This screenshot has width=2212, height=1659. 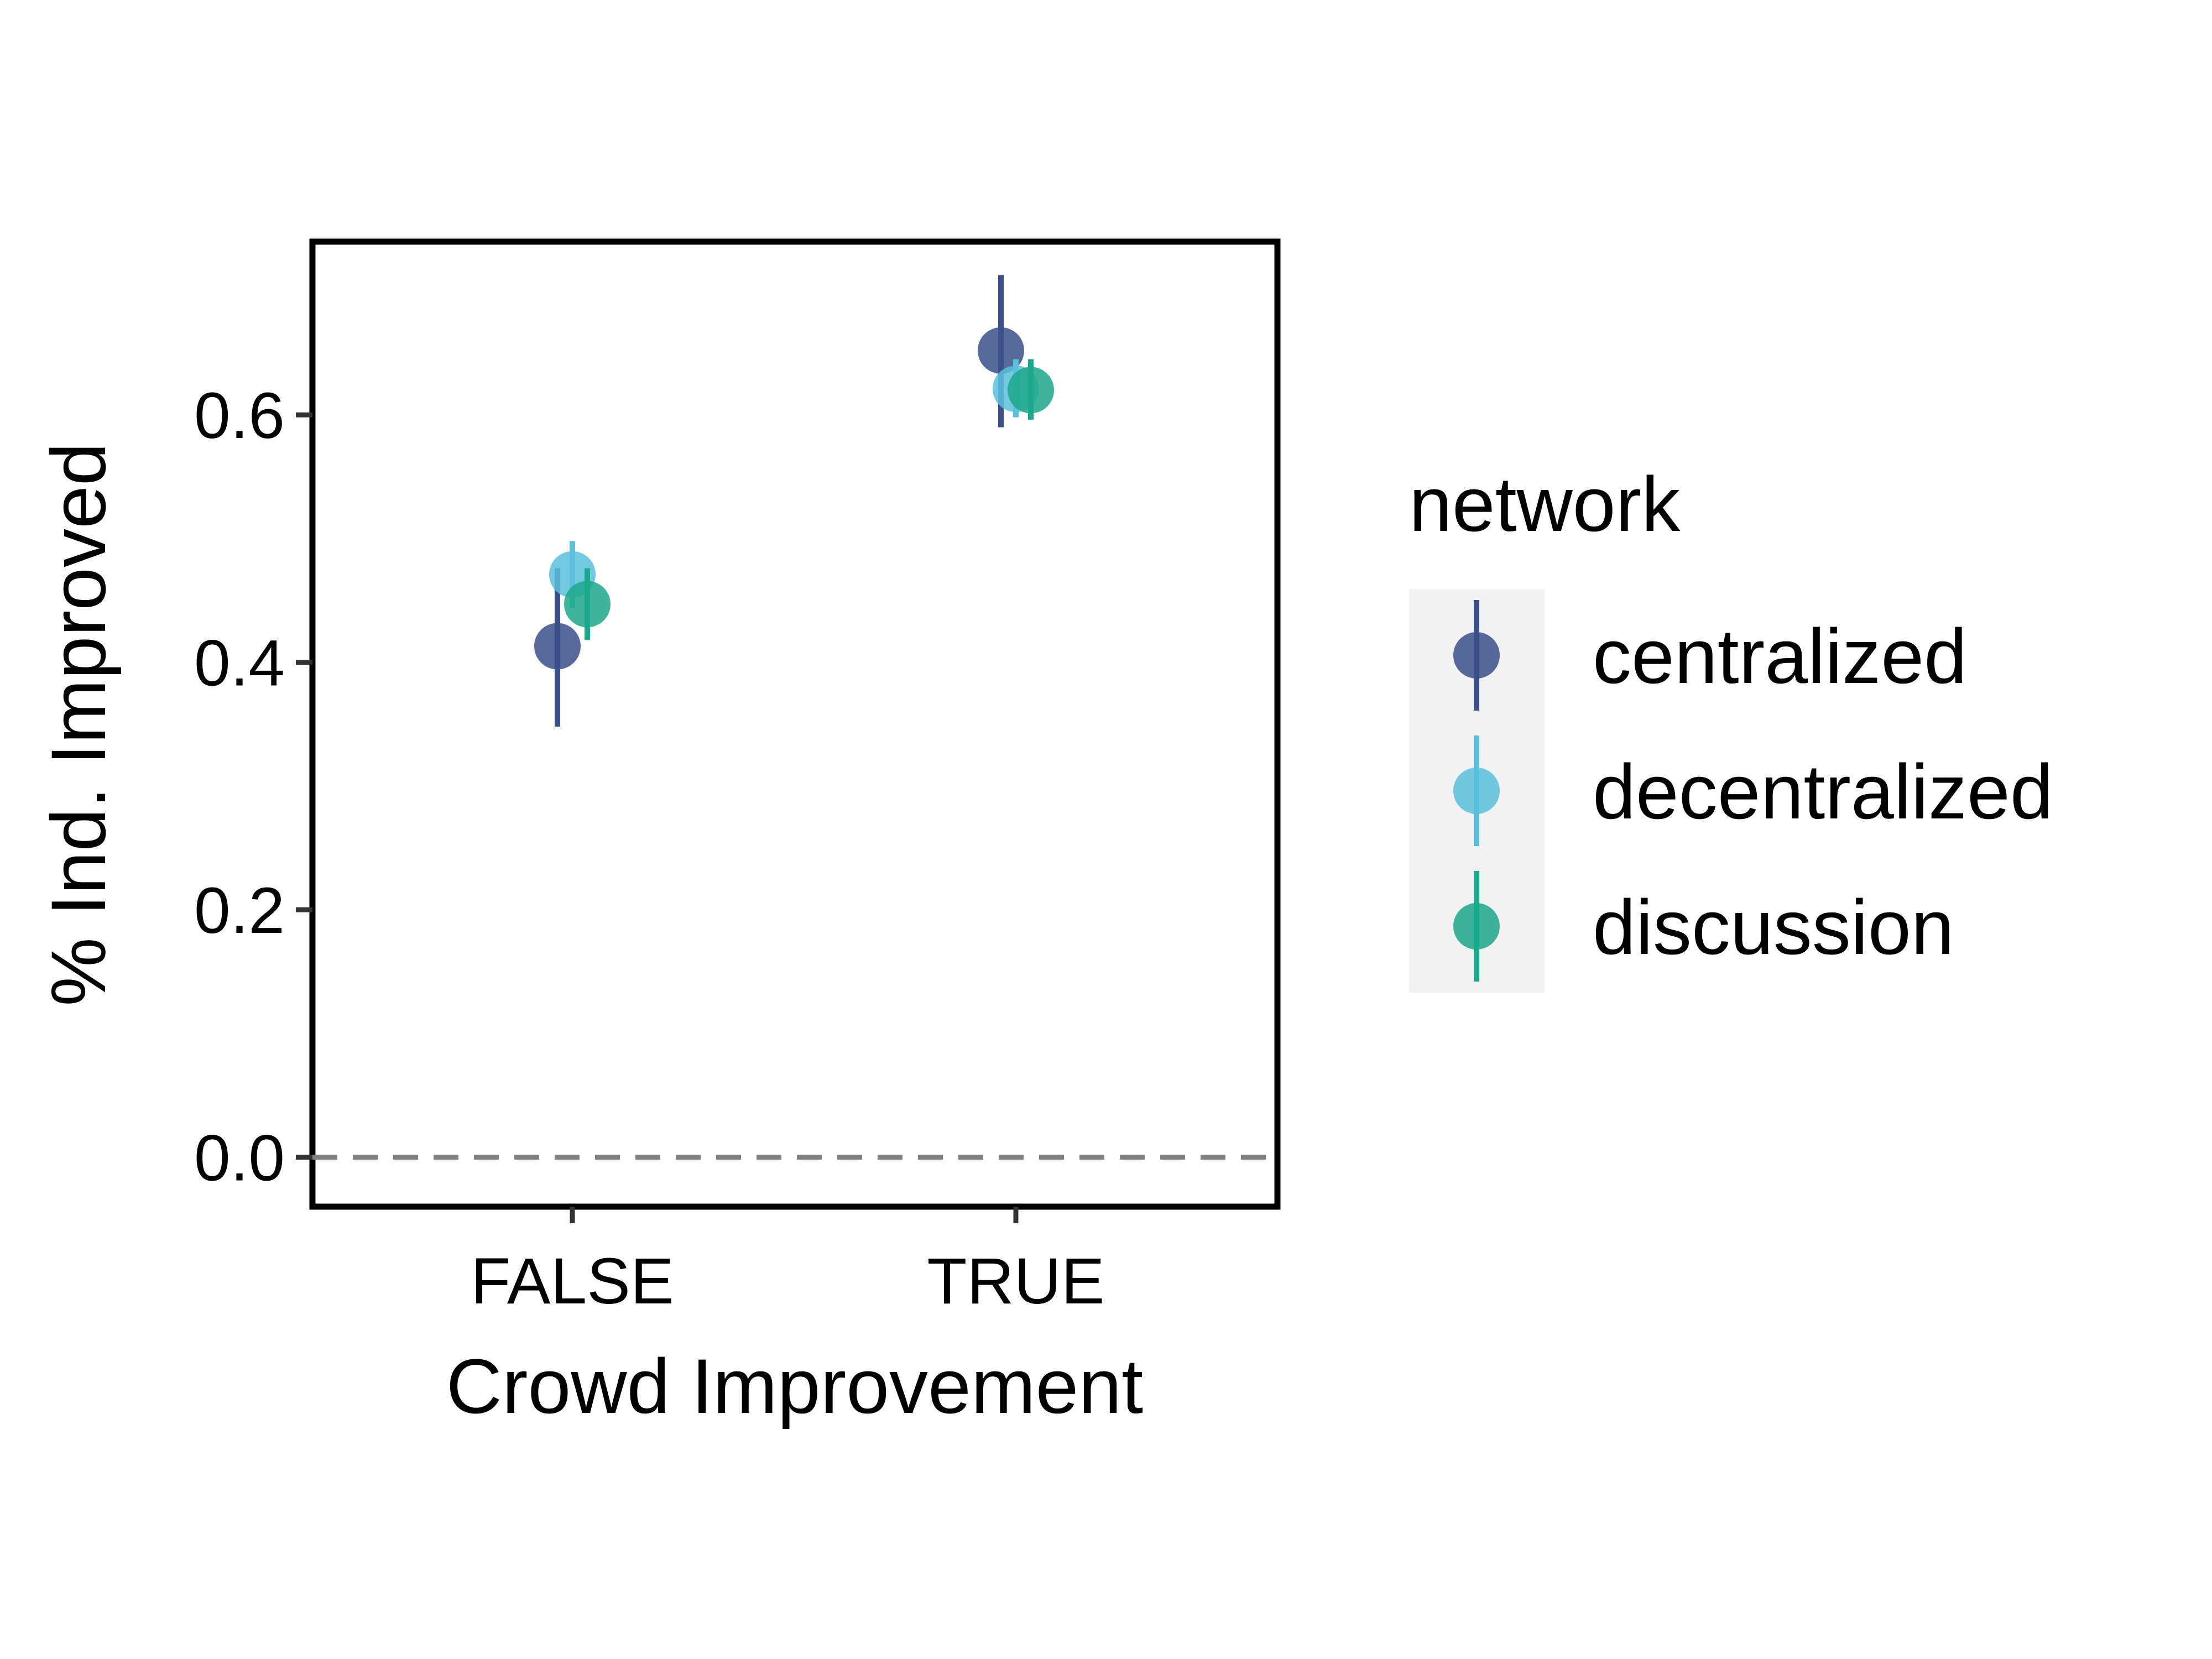 What do you see at coordinates (795, 1387) in the screenshot?
I see `x-axis-title: Crowd Improvement` at bounding box center [795, 1387].